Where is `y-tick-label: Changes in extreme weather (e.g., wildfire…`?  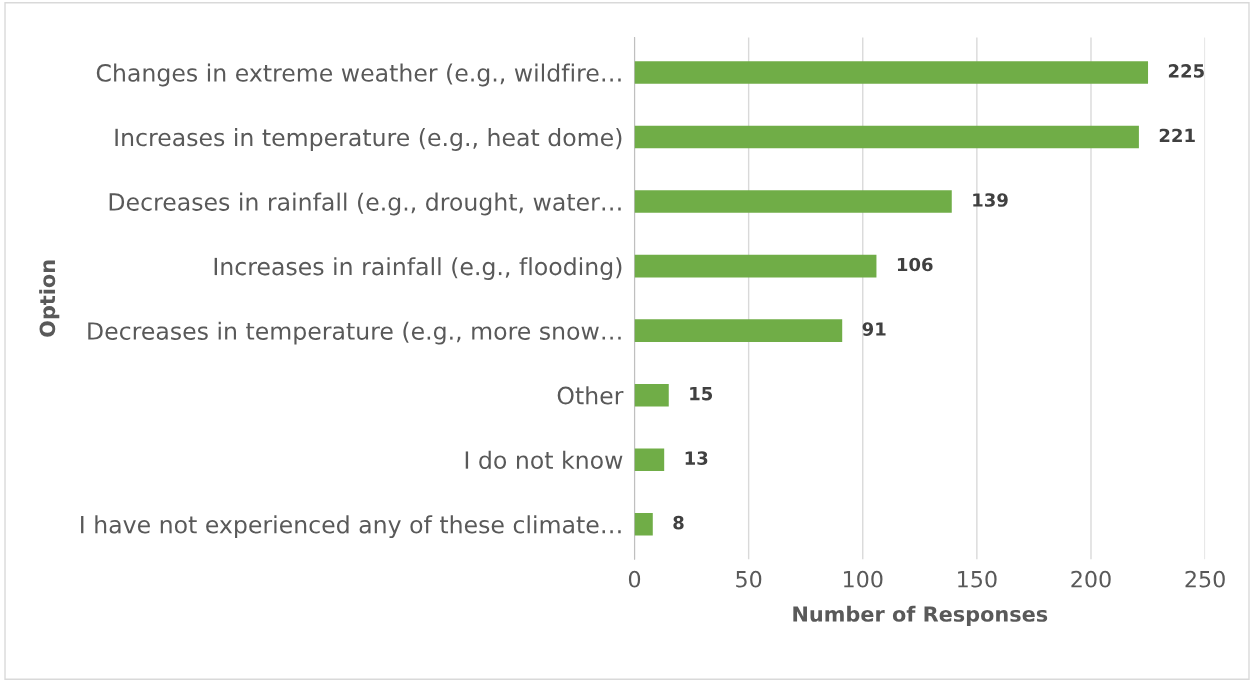 y-tick-label: Changes in extreme weather (e.g., wildfire… is located at coordinates (358, 75).